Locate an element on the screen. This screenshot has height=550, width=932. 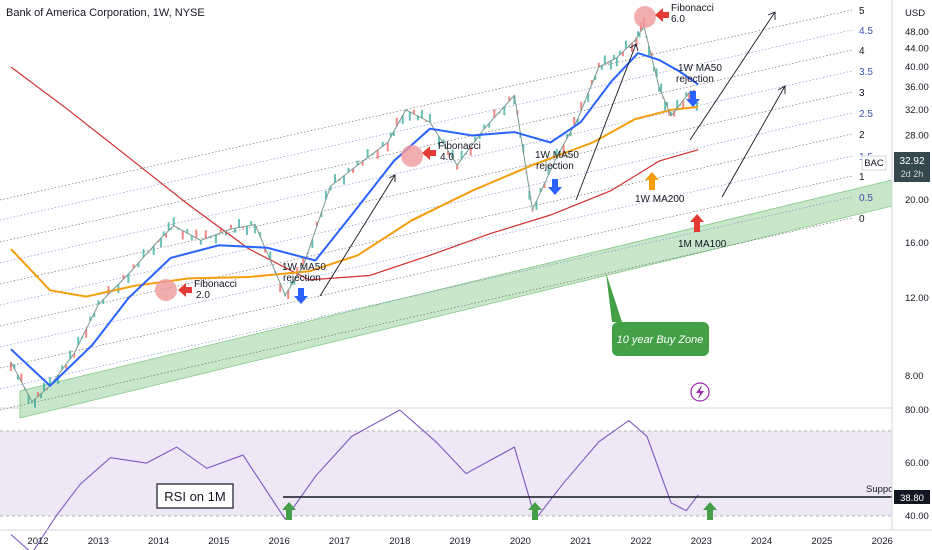
fib4-arrow is located at coordinates (429, 153).